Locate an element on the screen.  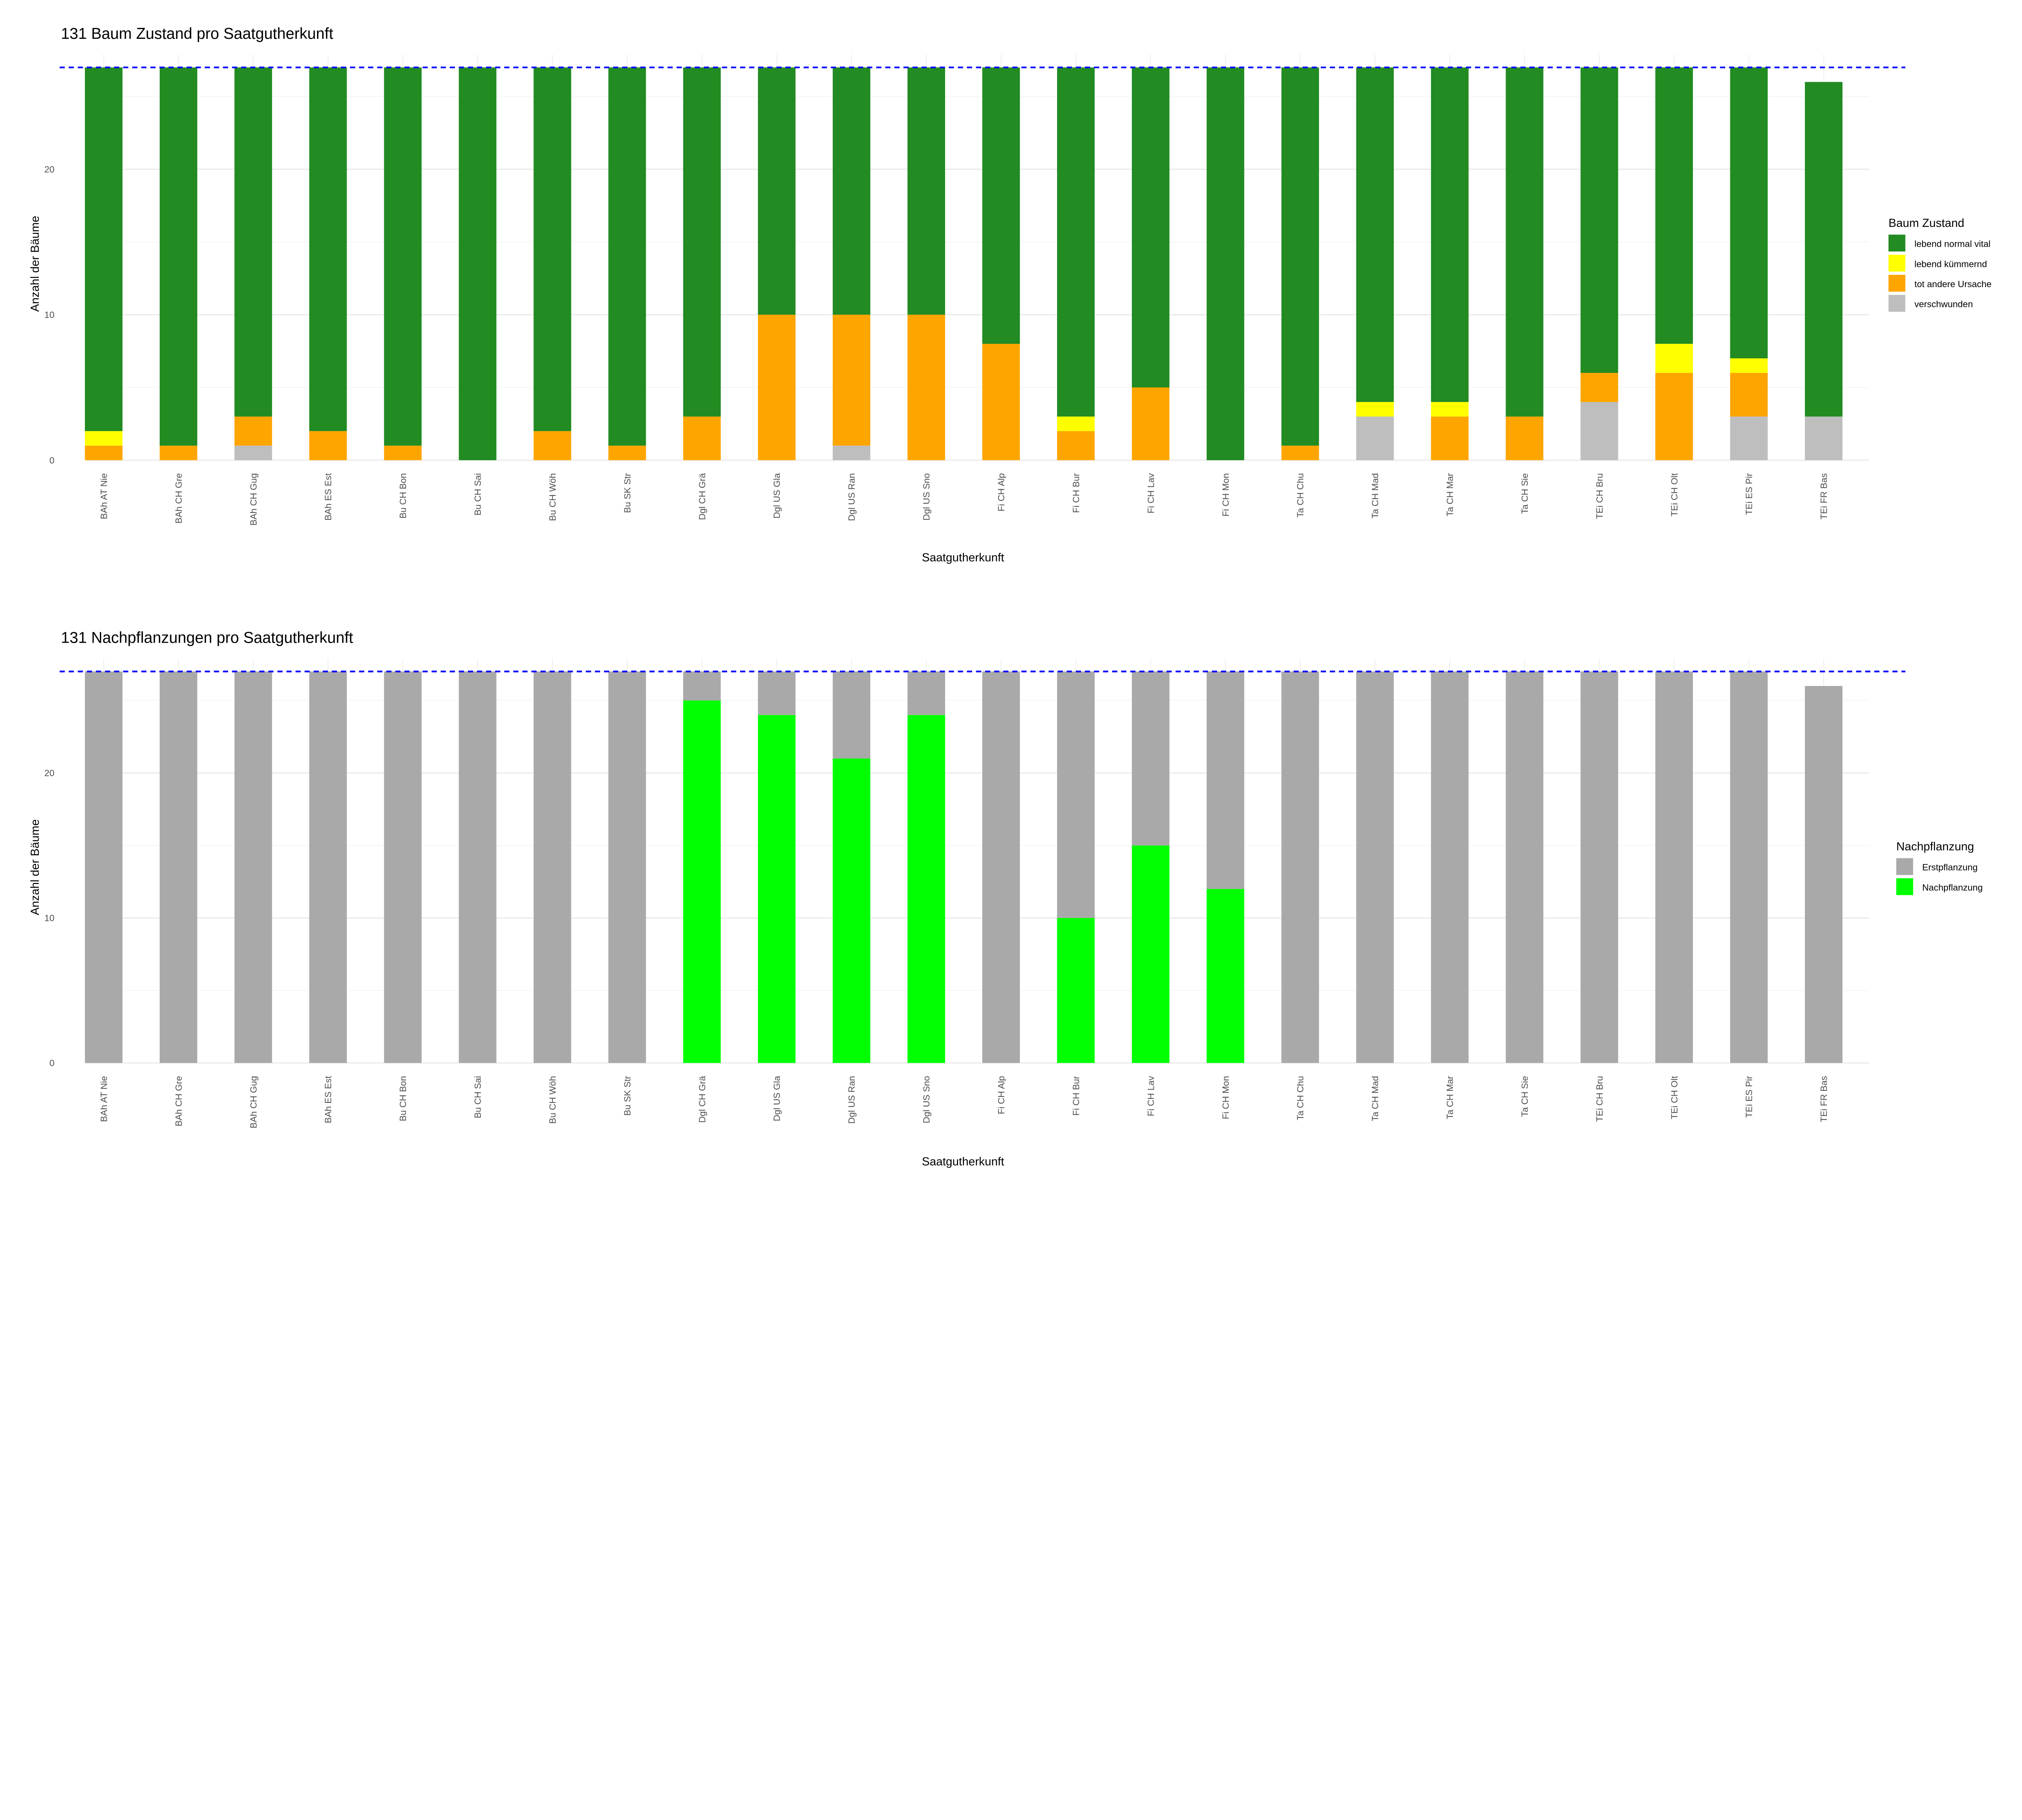
x-tick-label: BAh AT Nie is located at coordinates (104, 496).